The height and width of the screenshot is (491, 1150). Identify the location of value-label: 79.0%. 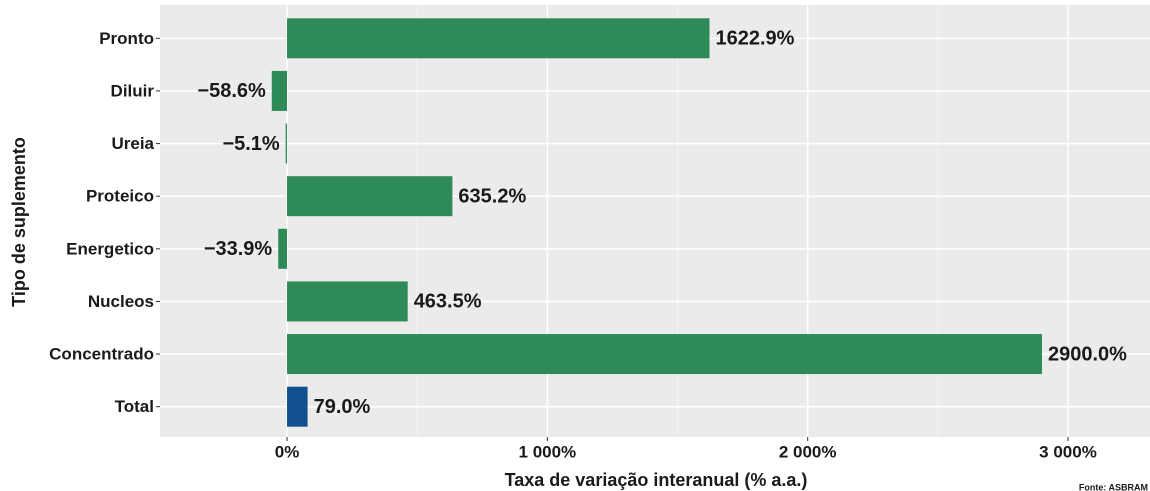
(342, 407).